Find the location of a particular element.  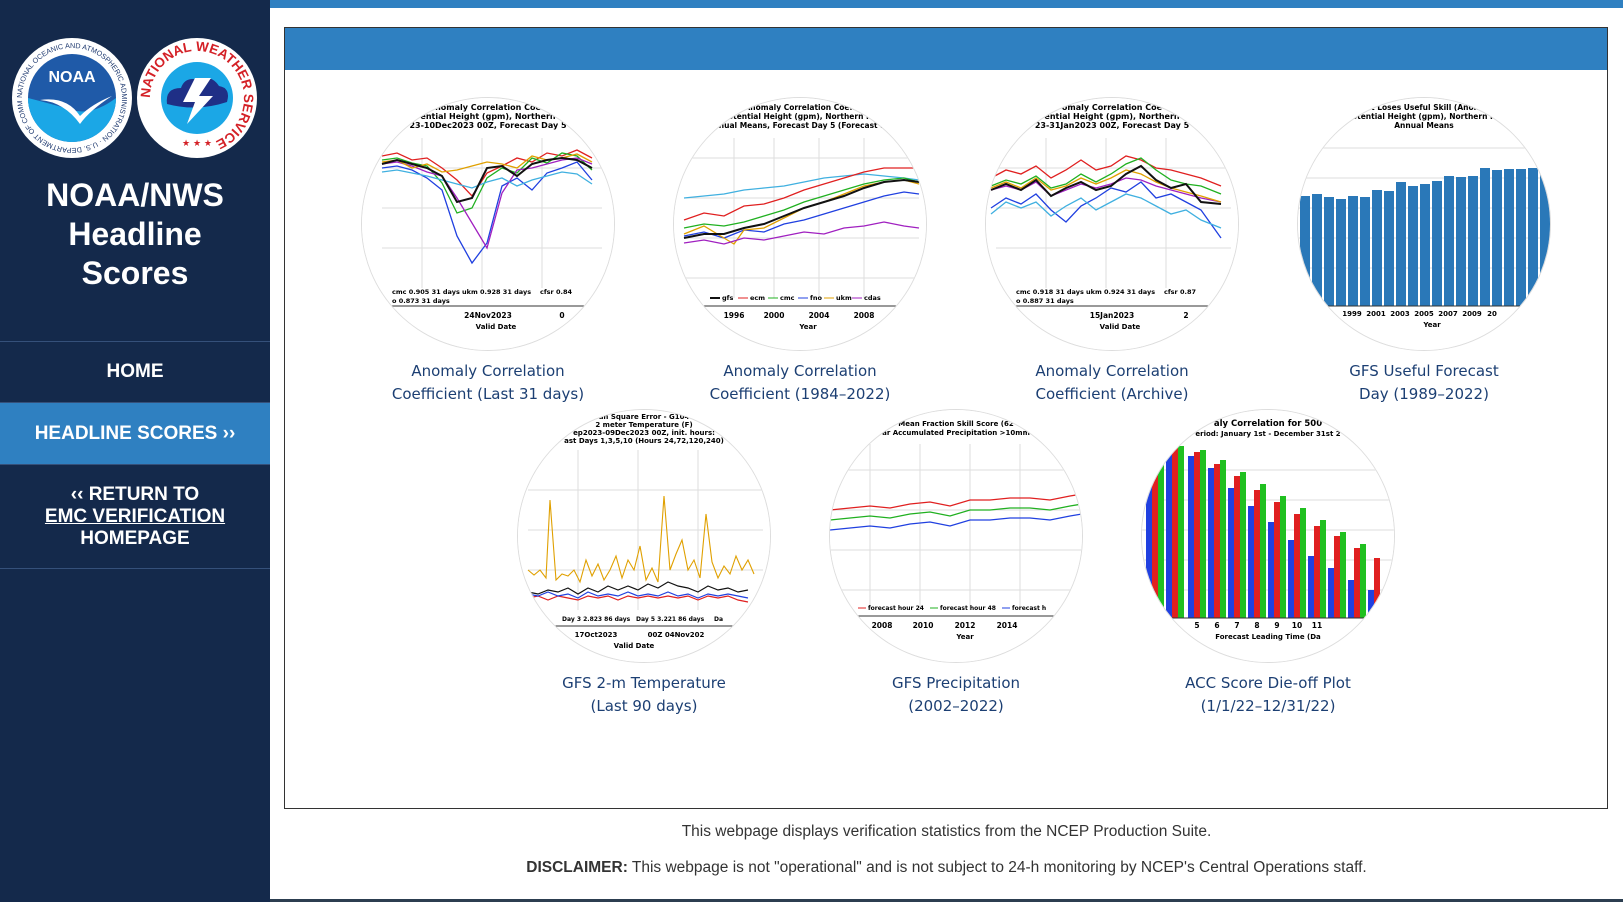

thumb-tick: 24Nov2023 is located at coordinates (488, 315).